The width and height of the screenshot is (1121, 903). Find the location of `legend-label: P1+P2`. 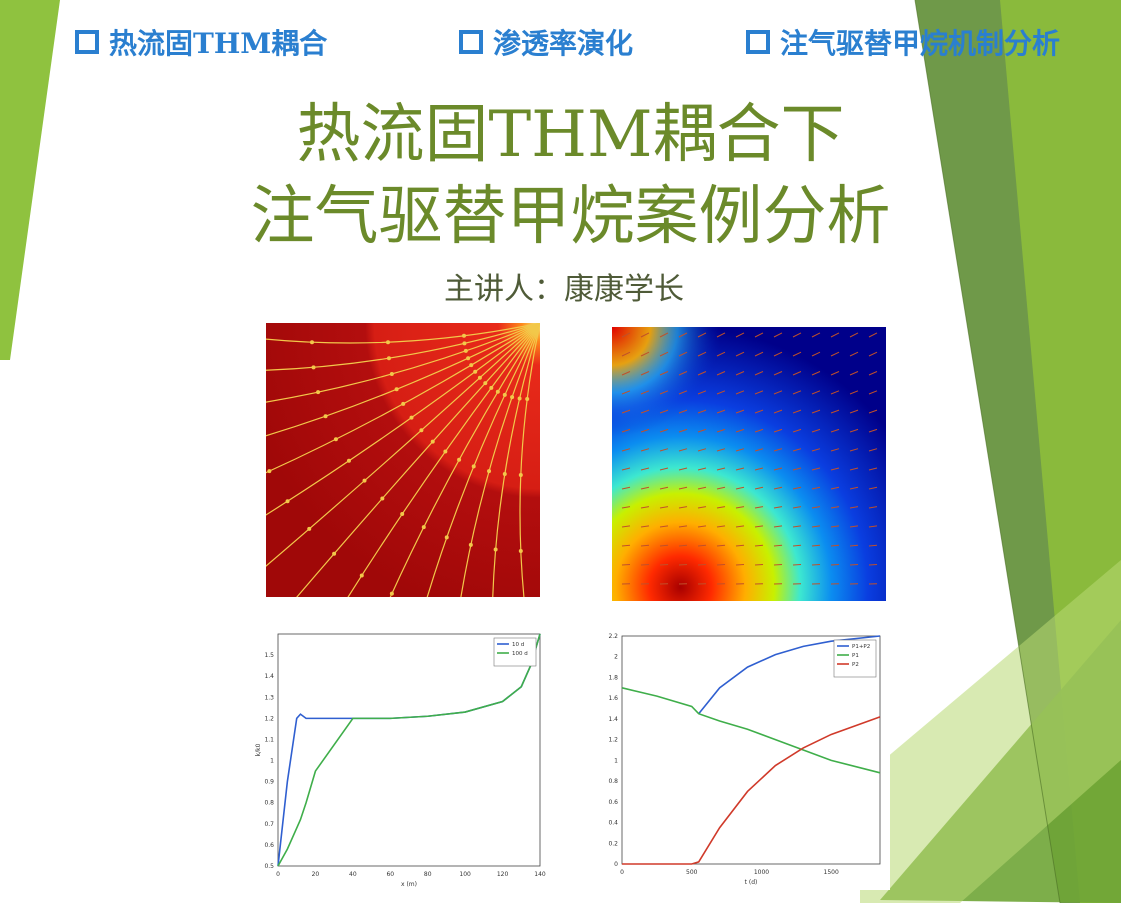

legend-label: P1+P2 is located at coordinates (861, 647).